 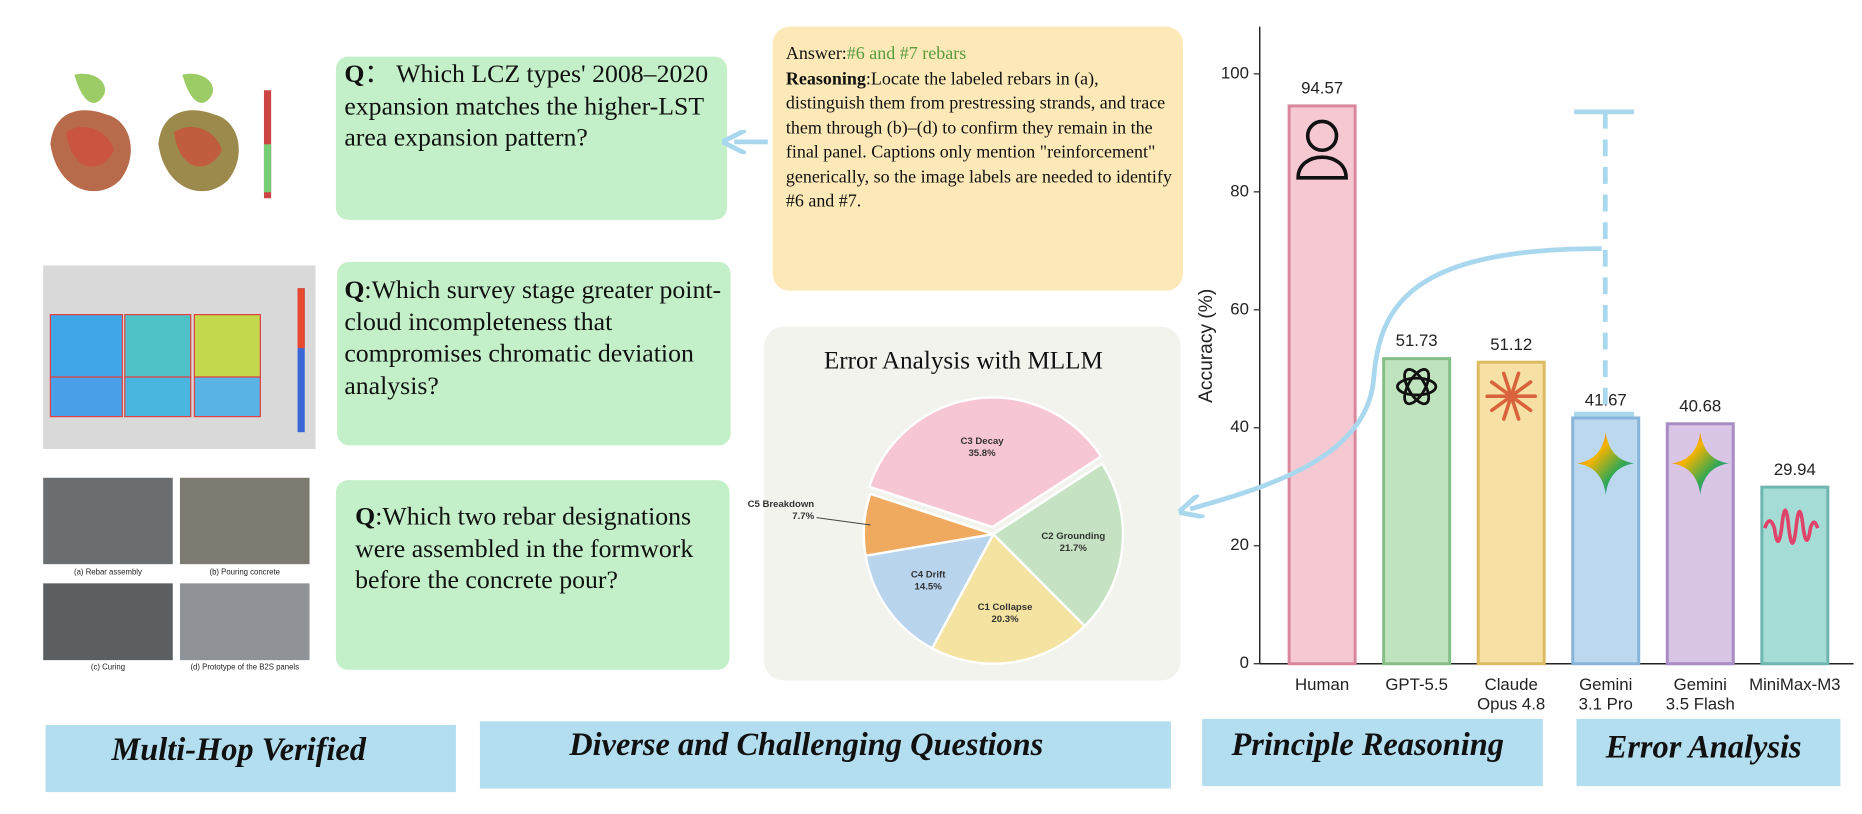 What do you see at coordinates (1703, 748) in the screenshot?
I see `banner-text: Error Analysis` at bounding box center [1703, 748].